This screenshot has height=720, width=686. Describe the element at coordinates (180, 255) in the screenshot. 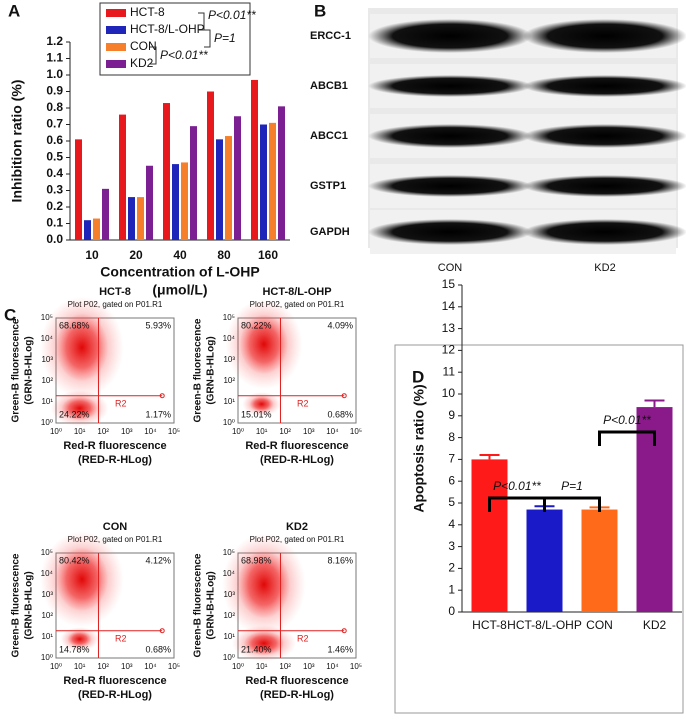

I see `x-tick-label: 40` at that location.